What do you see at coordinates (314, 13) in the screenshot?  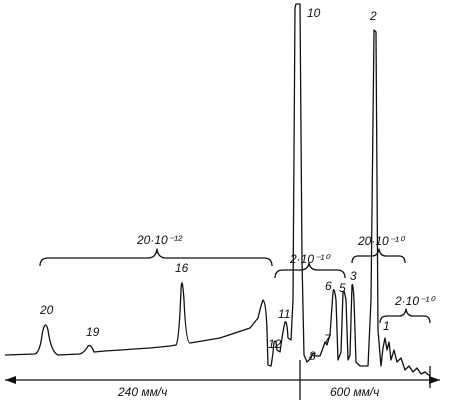 I see `peak-label: 10` at bounding box center [314, 13].